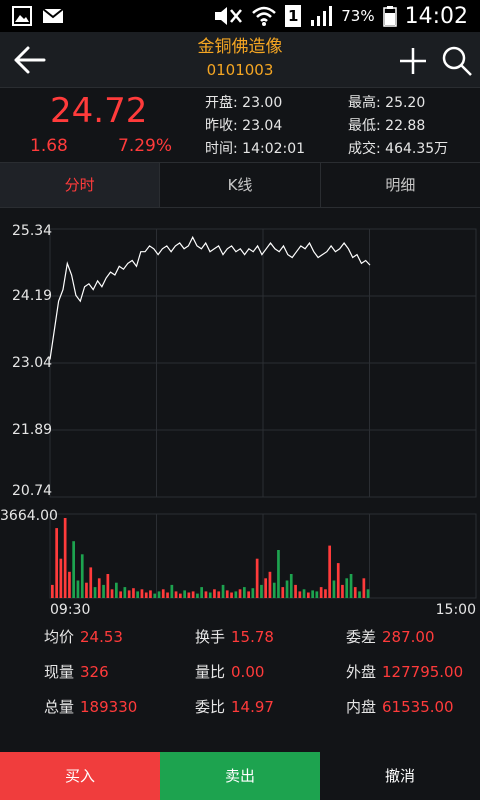  I want to click on stat-inner-value: 61535.00, so click(418, 707).